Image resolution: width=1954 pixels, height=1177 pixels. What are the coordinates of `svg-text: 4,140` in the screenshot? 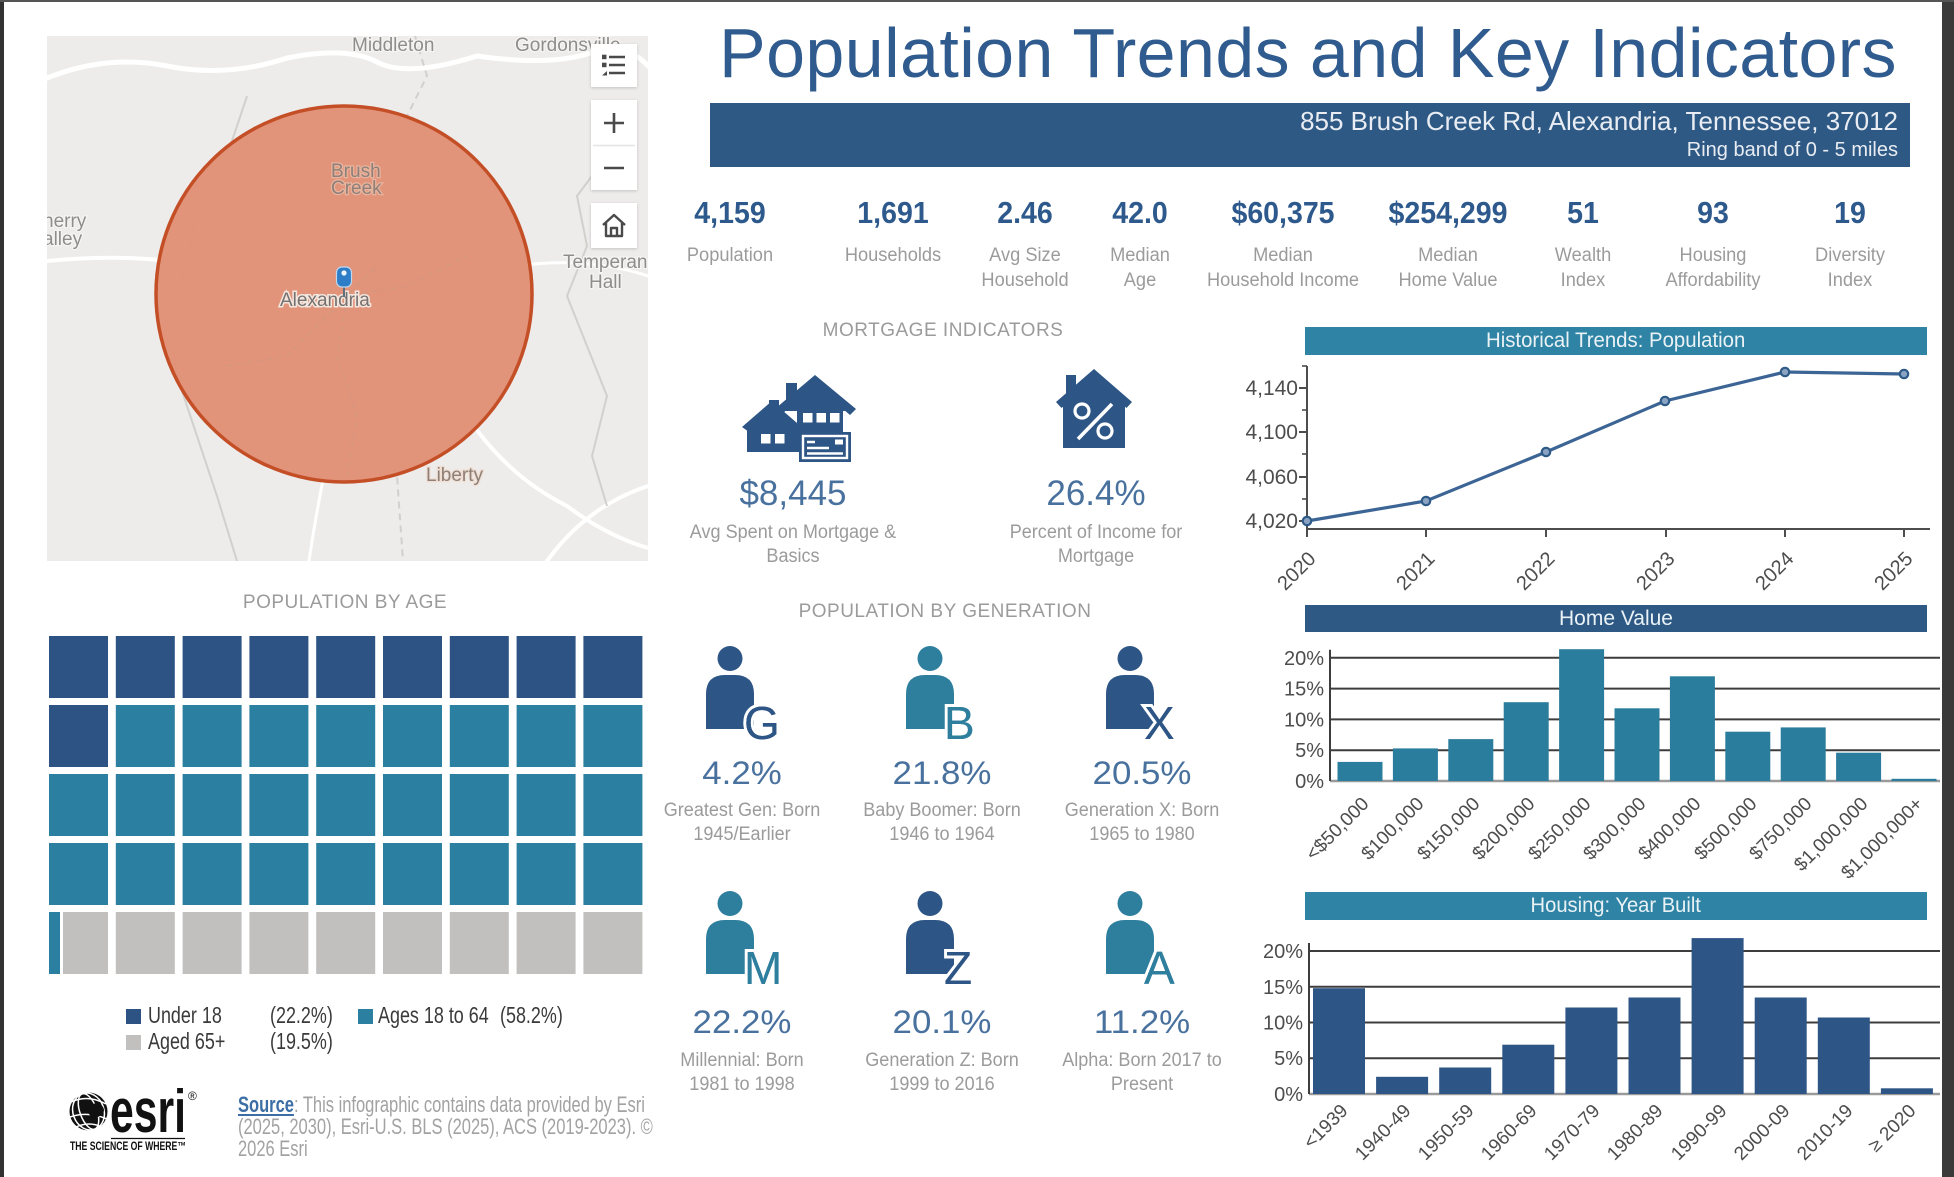 It's located at (1271, 388).